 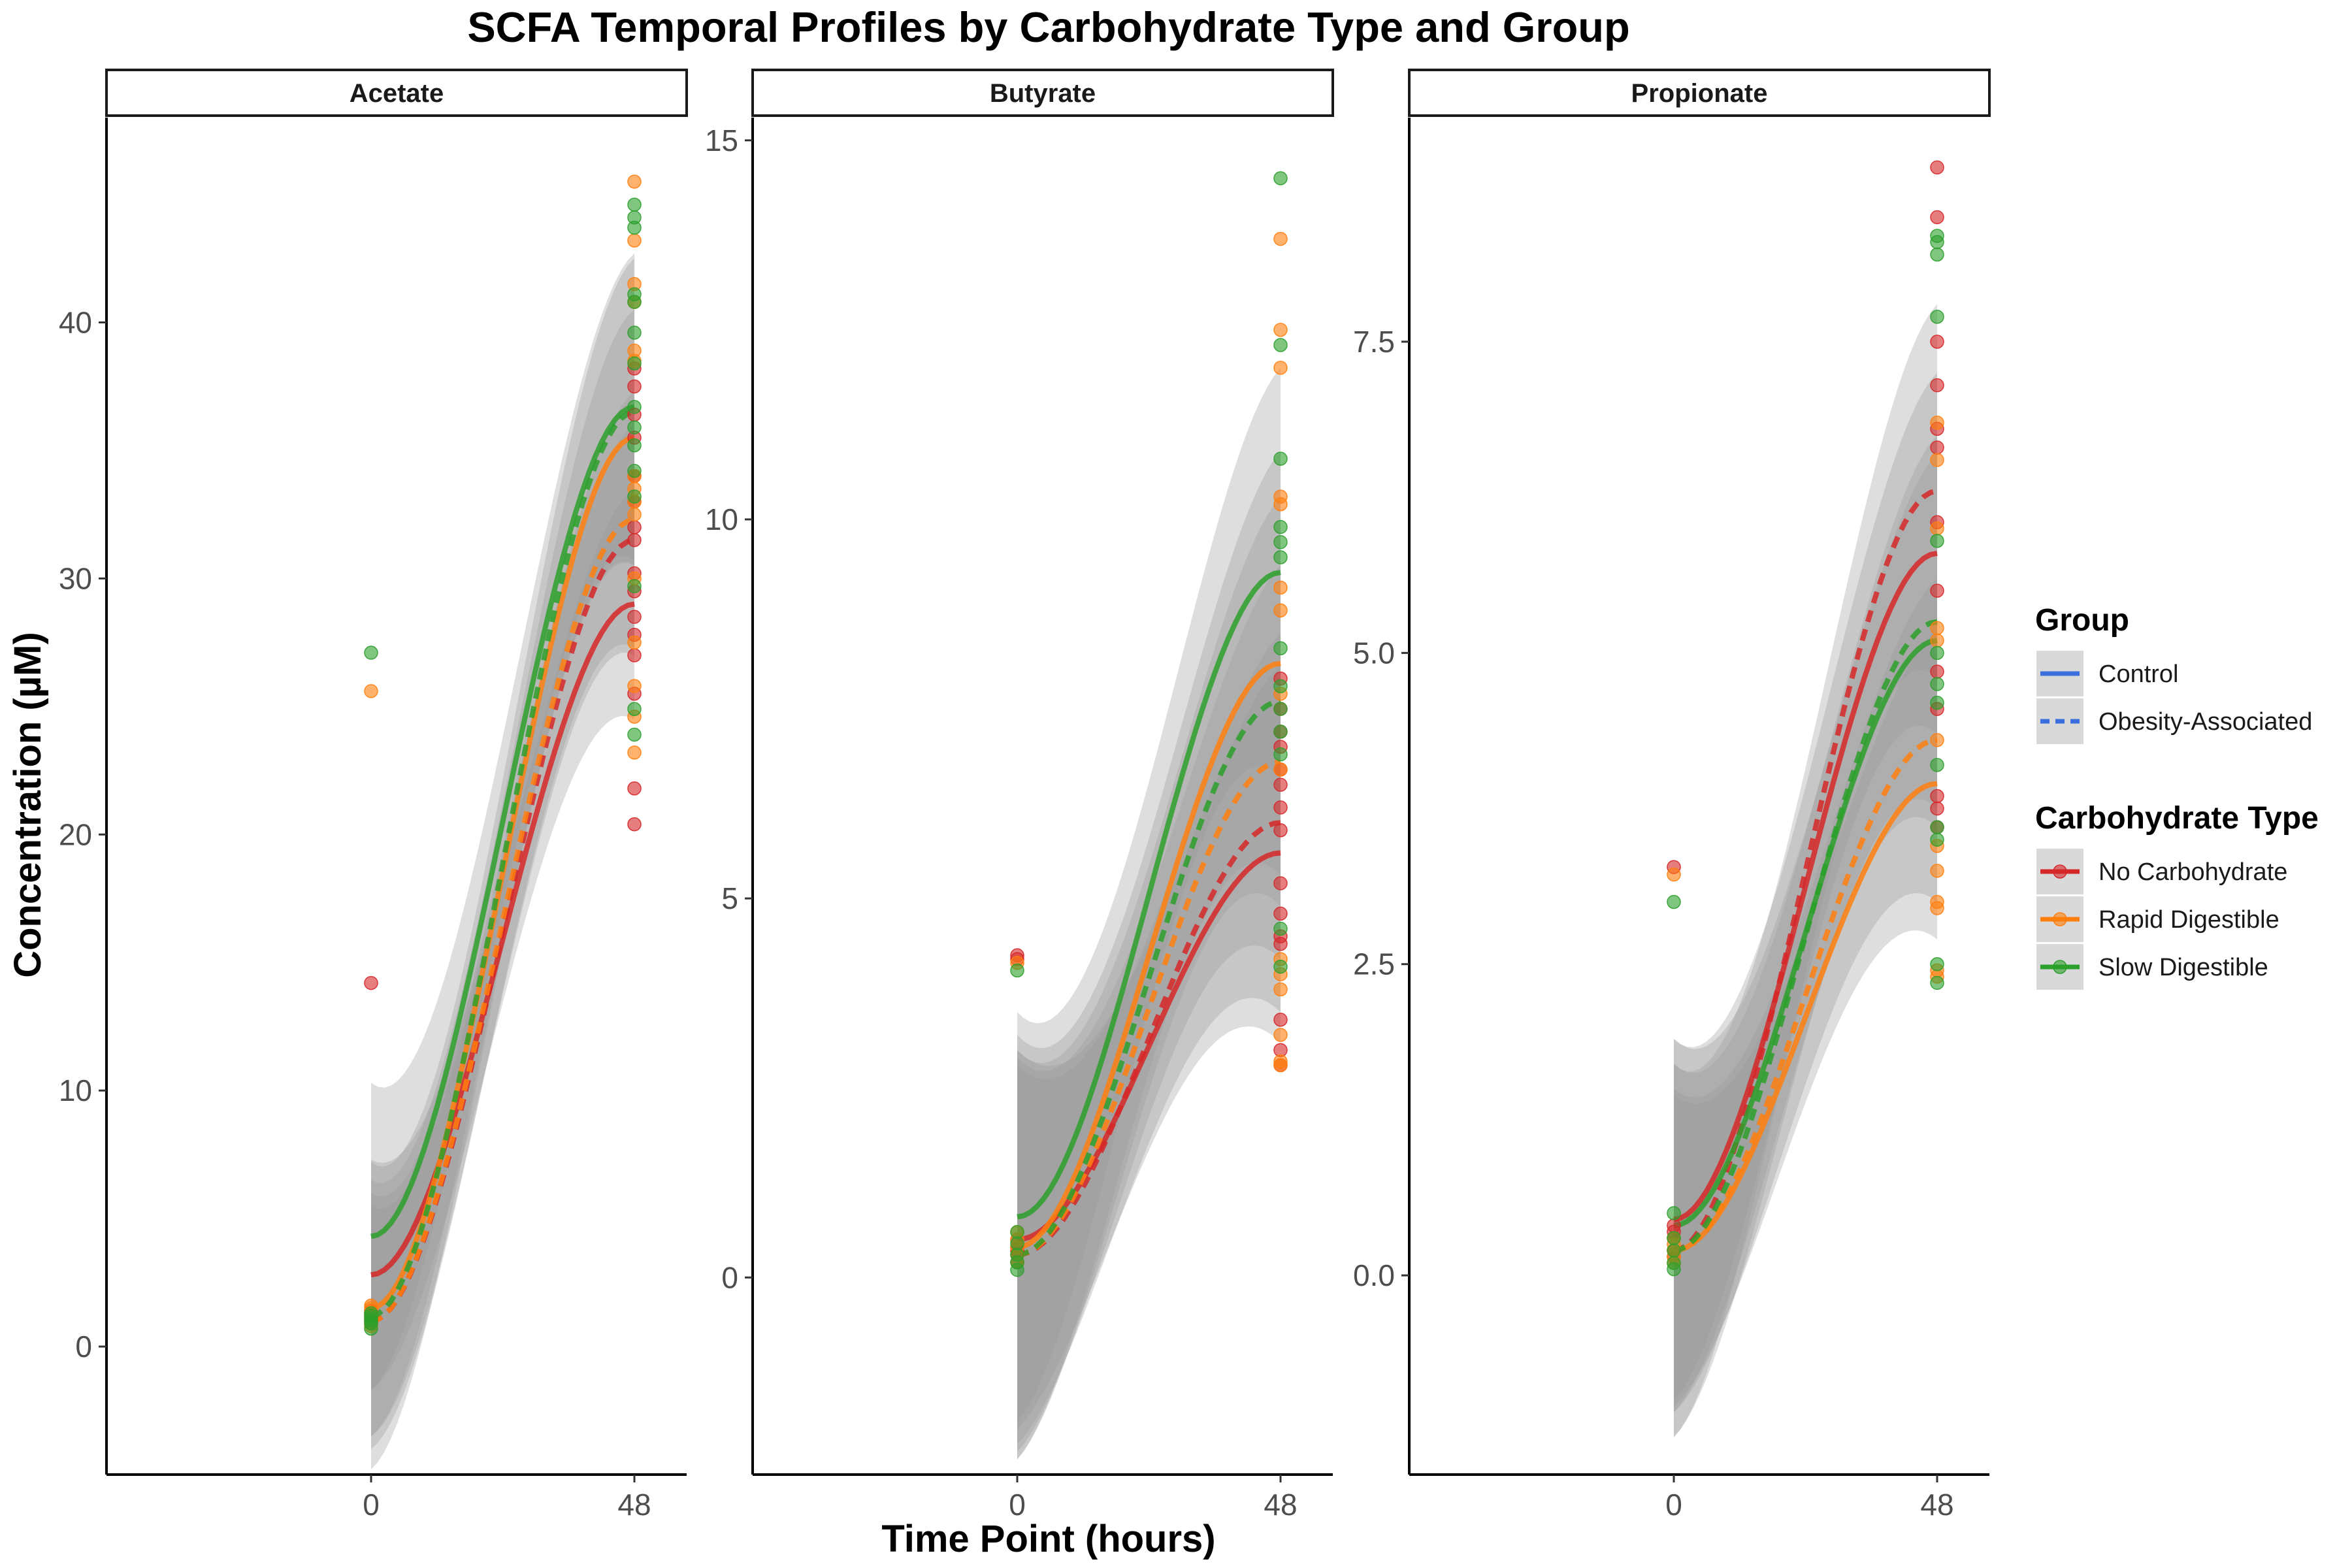 What do you see at coordinates (1048, 1539) in the screenshot?
I see `x-axis-title: Time Point (hours)` at bounding box center [1048, 1539].